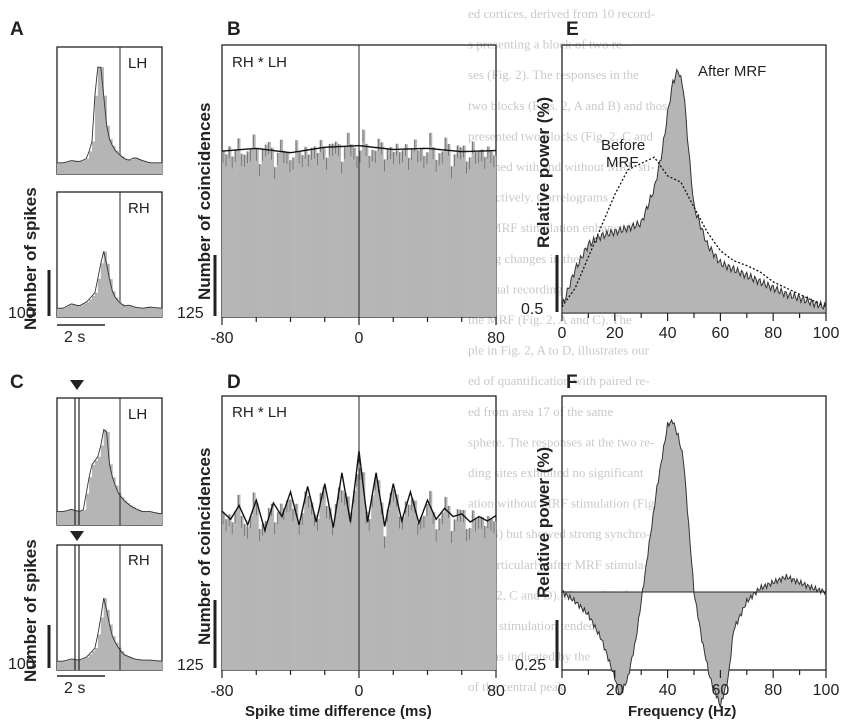 This screenshot has width=848, height=721. I want to click on panel-b-scale-value: 125, so click(190, 313).